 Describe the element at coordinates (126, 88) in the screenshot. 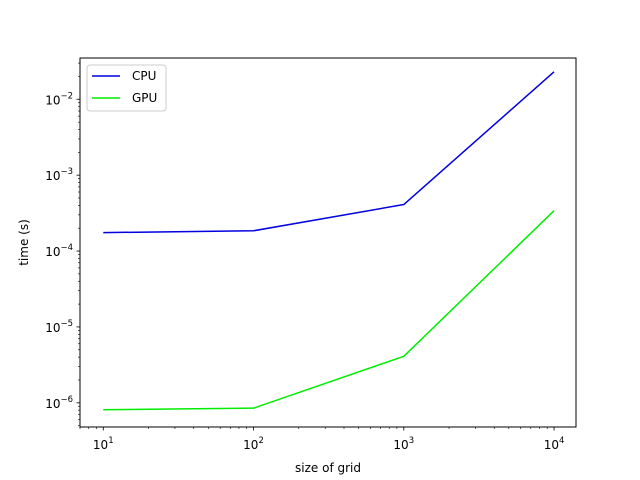

I see `legend: CPU GPU` at that location.